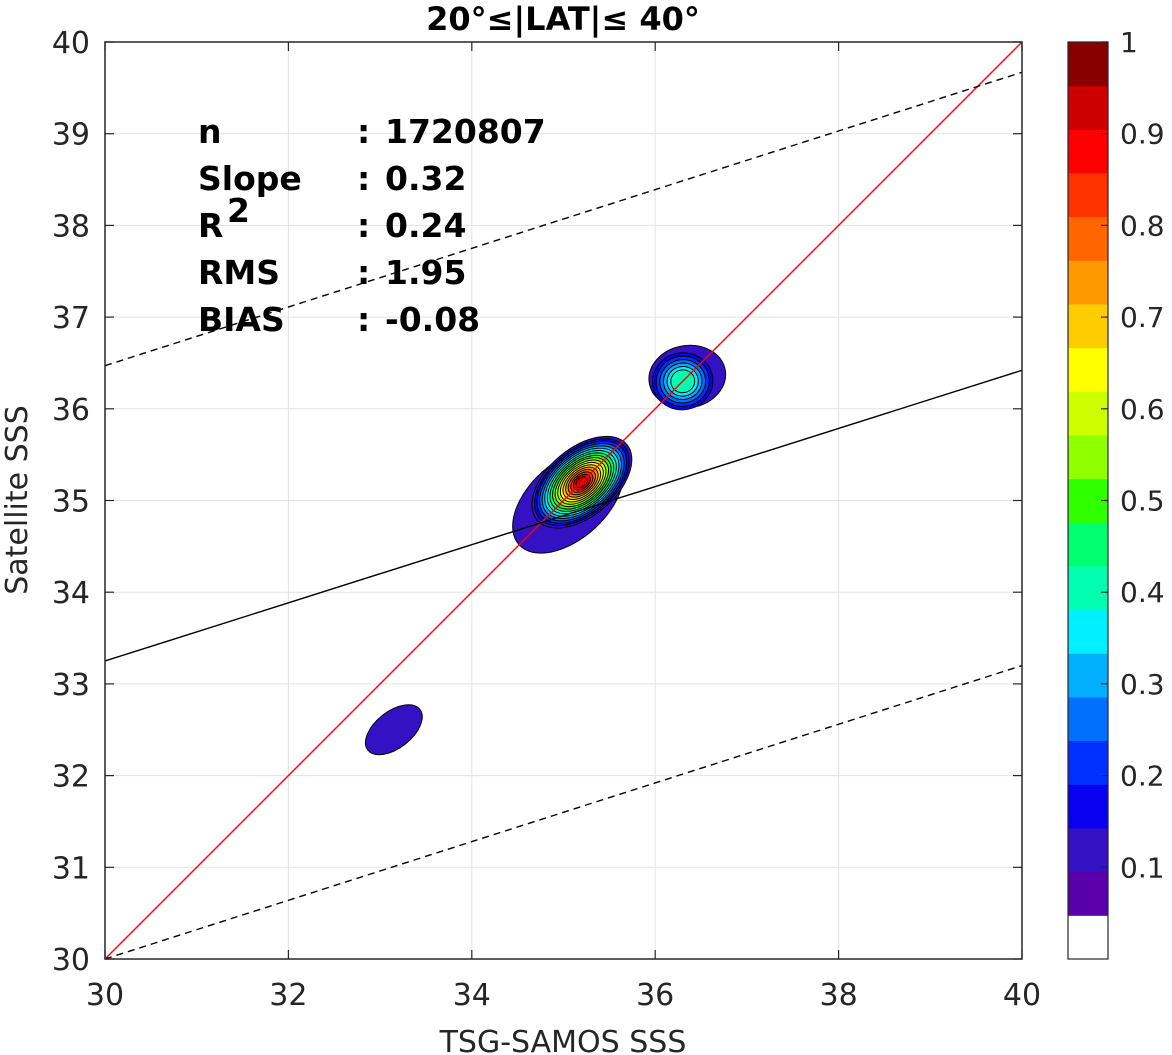 Image resolution: width=1172 pixels, height=1055 pixels. I want to click on y-tick-label: 33, so click(71, 685).